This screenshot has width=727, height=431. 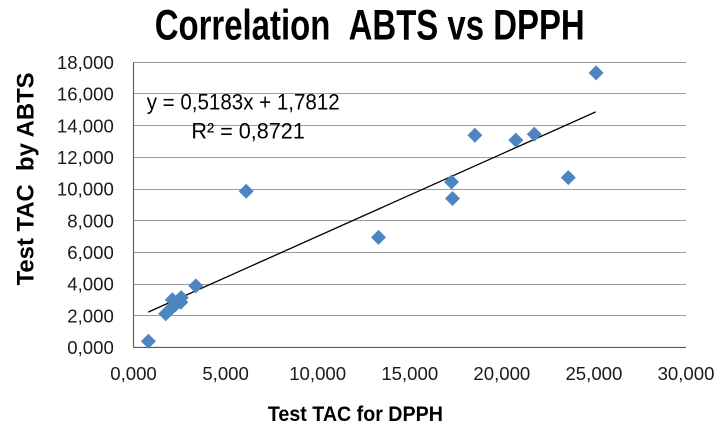 What do you see at coordinates (90, 315) in the screenshot?
I see `svg-text: 2,000` at bounding box center [90, 315].